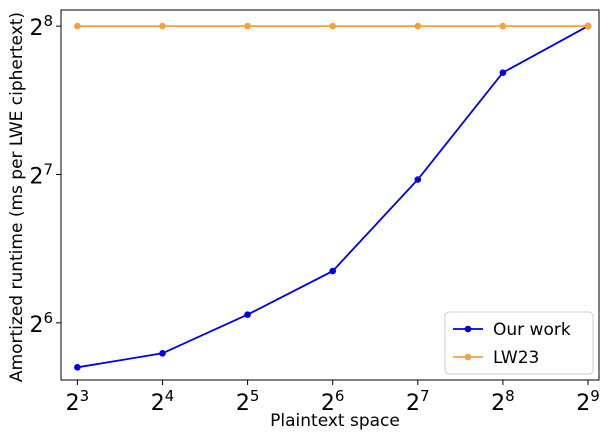 Image resolution: width=600 pixels, height=434 pixels. I want to click on x-axis-ticks: 23 24 25 26 27 28 29, so click(333, 398).